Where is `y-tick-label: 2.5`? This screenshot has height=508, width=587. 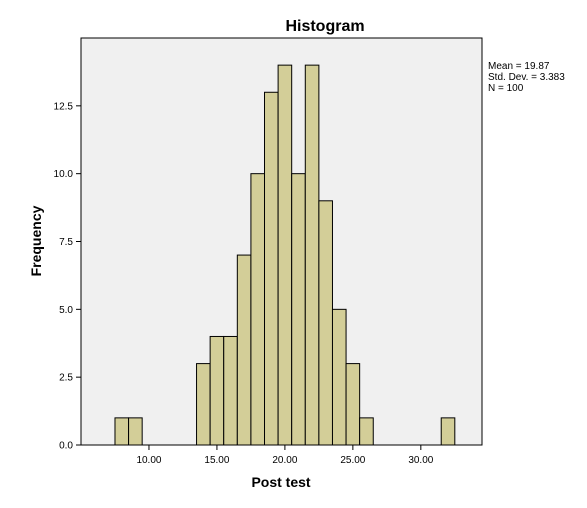
y-tick-label: 2.5 is located at coordinates (66, 378).